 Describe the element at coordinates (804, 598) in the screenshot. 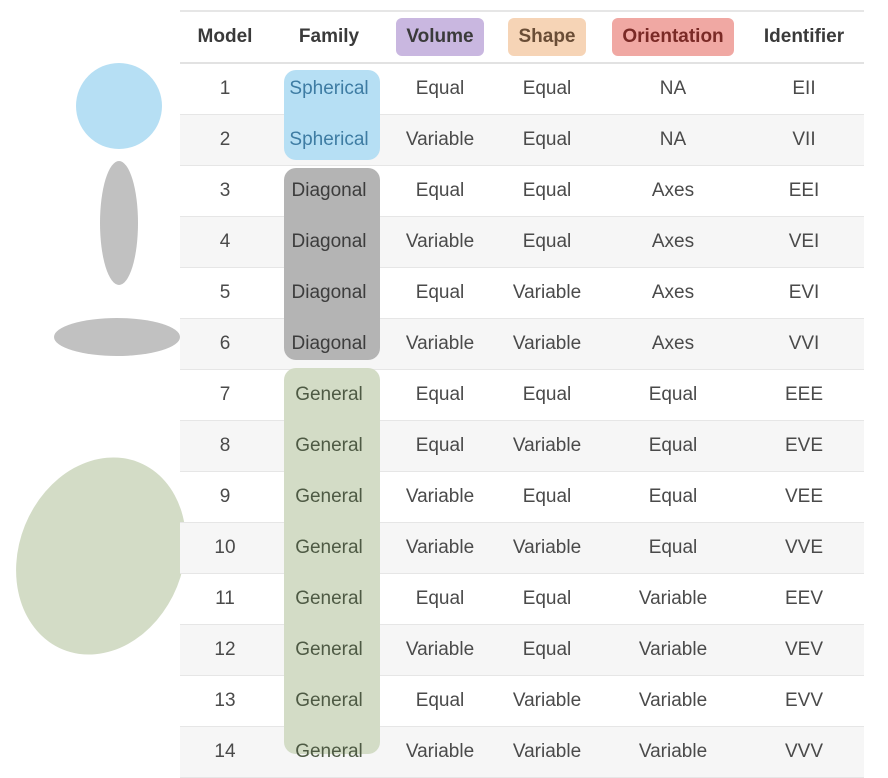

I see `cell-identifier: EEV` at that location.